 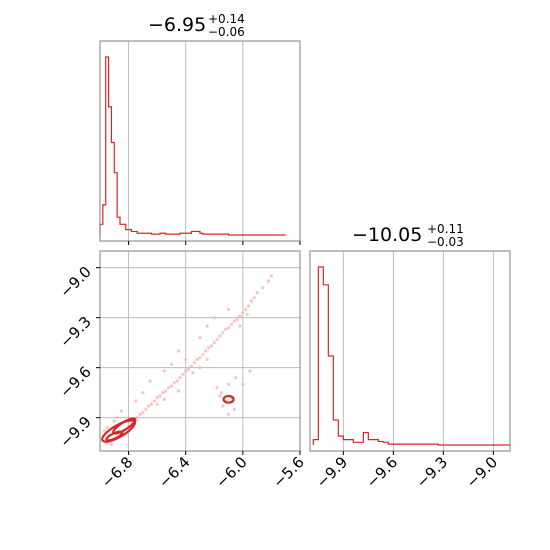 What do you see at coordinates (226, 19) in the screenshot?
I see `param1-title-upper: +0.14` at bounding box center [226, 19].